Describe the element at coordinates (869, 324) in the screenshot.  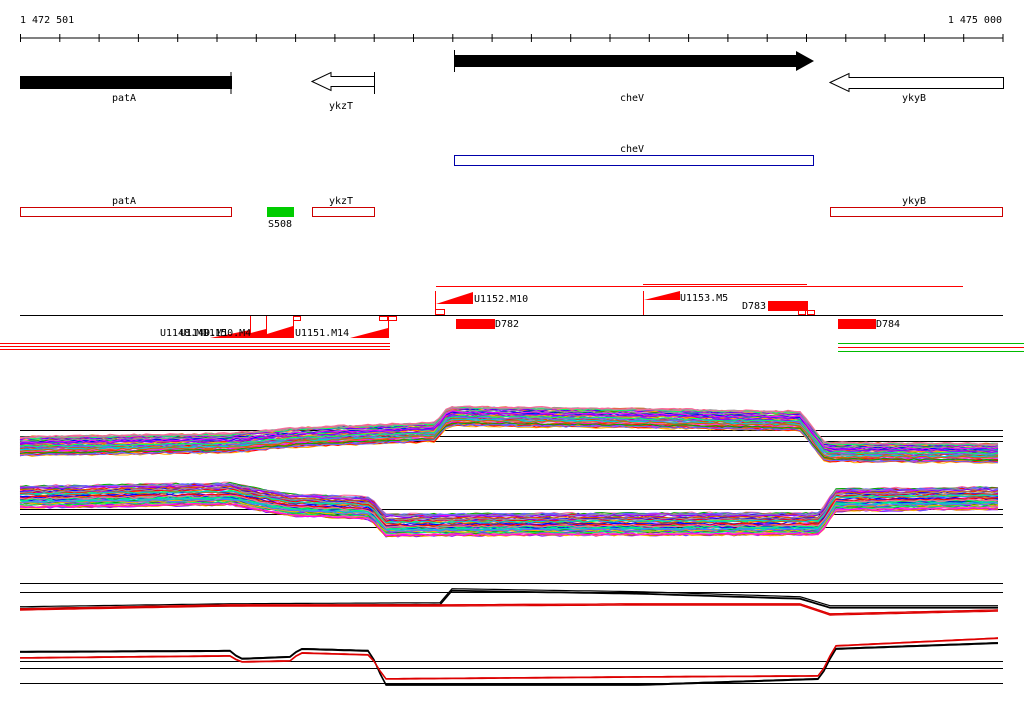
I see `segment-D784: D784` at that location.